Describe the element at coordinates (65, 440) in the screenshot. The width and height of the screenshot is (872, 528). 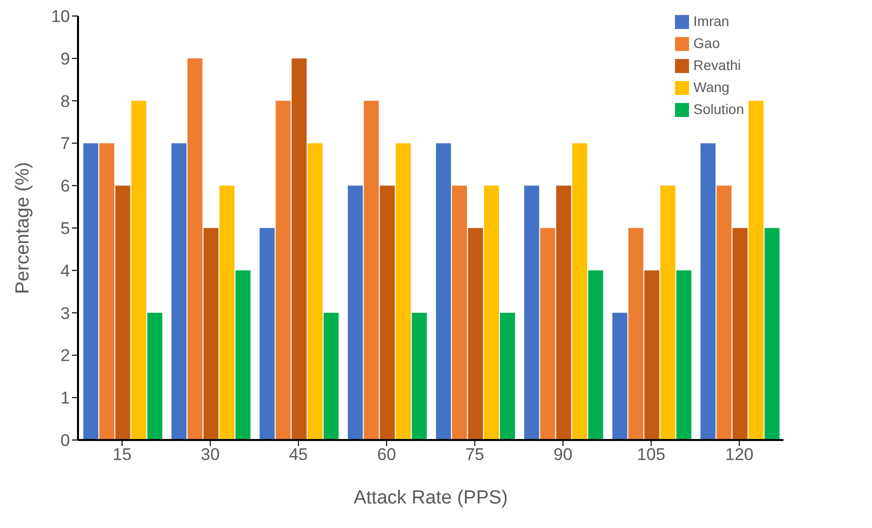
I see `y-tick-label: 0` at that location.